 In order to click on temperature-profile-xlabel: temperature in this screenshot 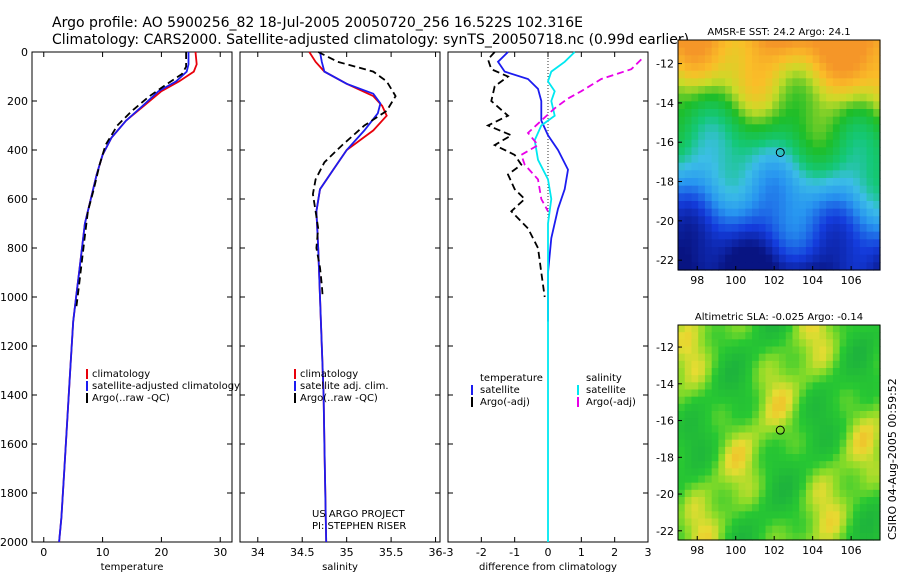, I will do `click(132, 567)`.